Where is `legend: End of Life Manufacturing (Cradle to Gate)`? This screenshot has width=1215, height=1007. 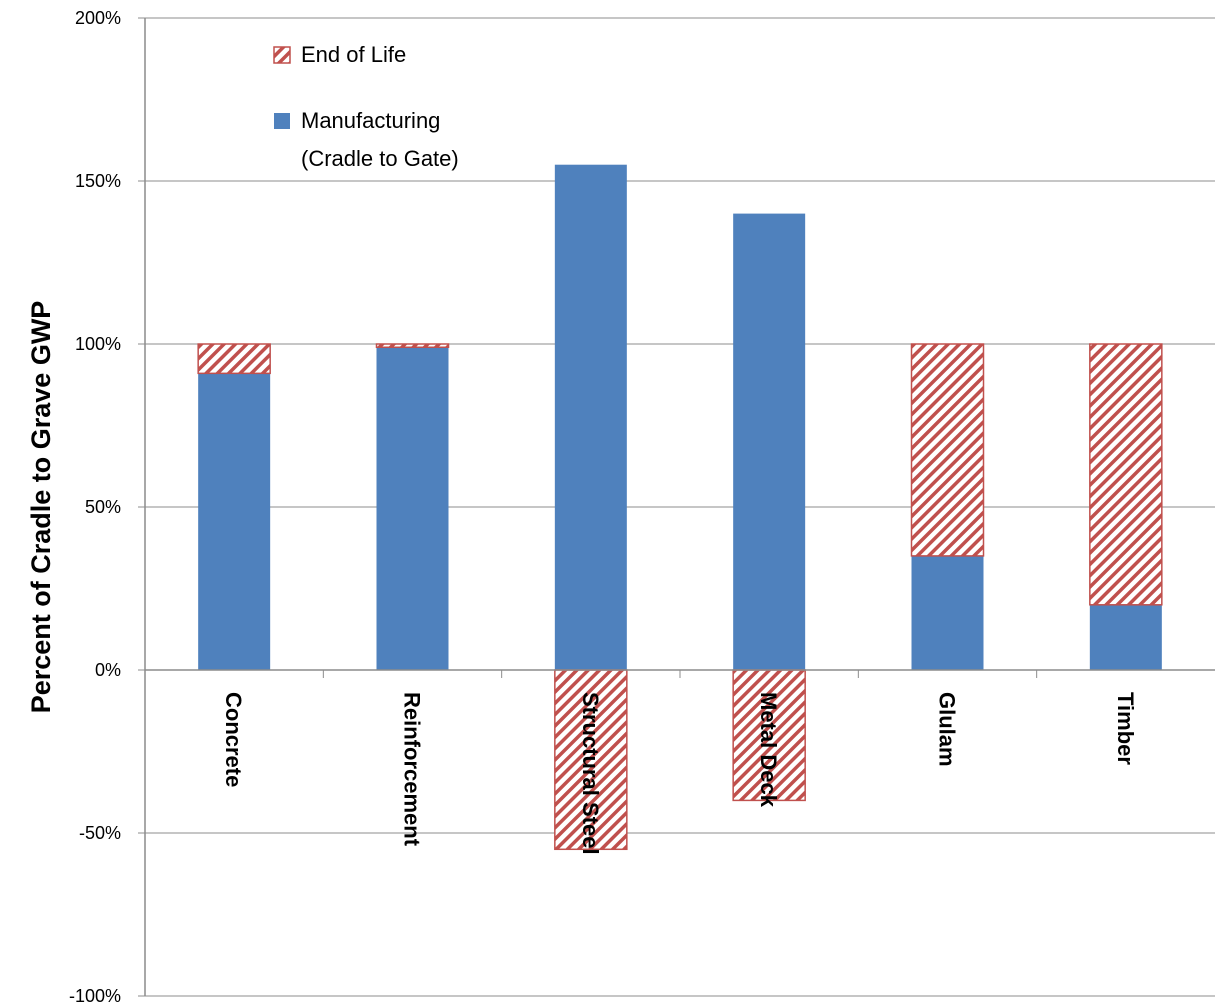 legend: End of Life Manufacturing (Cradle to Gate) is located at coordinates (366, 106).